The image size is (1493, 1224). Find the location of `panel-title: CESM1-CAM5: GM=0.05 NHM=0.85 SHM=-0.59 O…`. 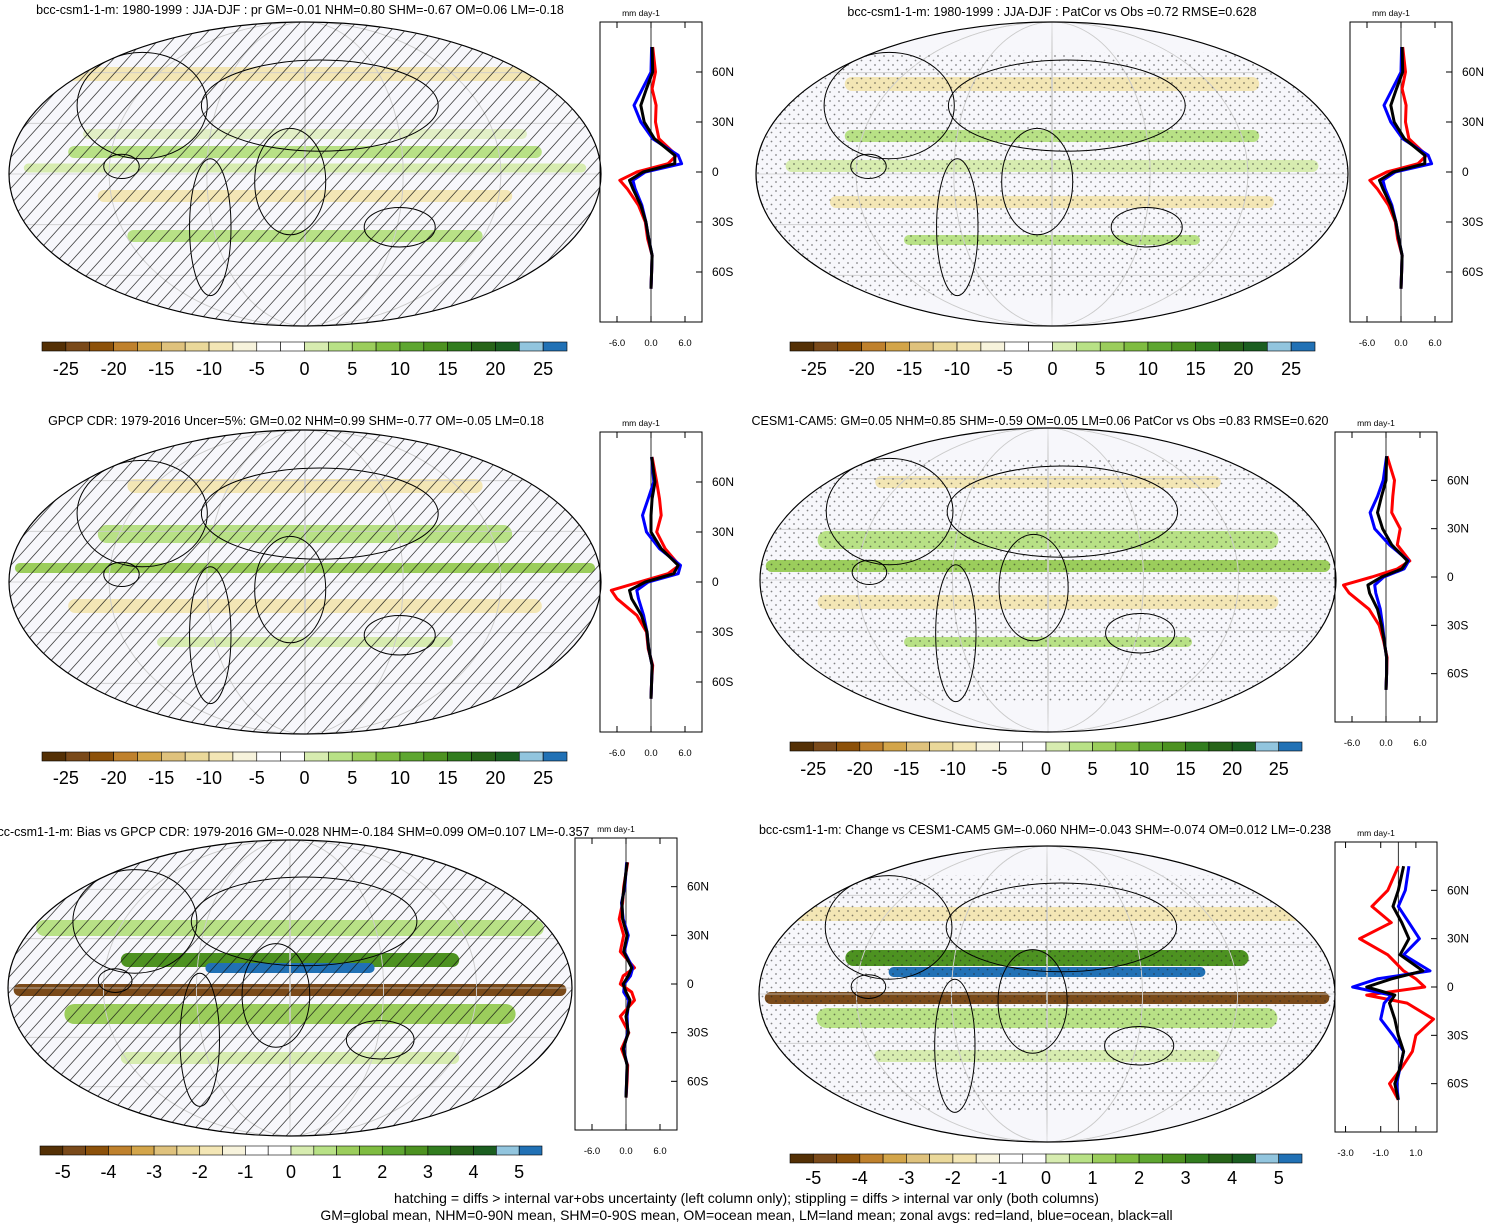

panel-title: CESM1-CAM5: GM=0.05 NHM=0.85 SHM=-0.59 O… is located at coordinates (1040, 421).